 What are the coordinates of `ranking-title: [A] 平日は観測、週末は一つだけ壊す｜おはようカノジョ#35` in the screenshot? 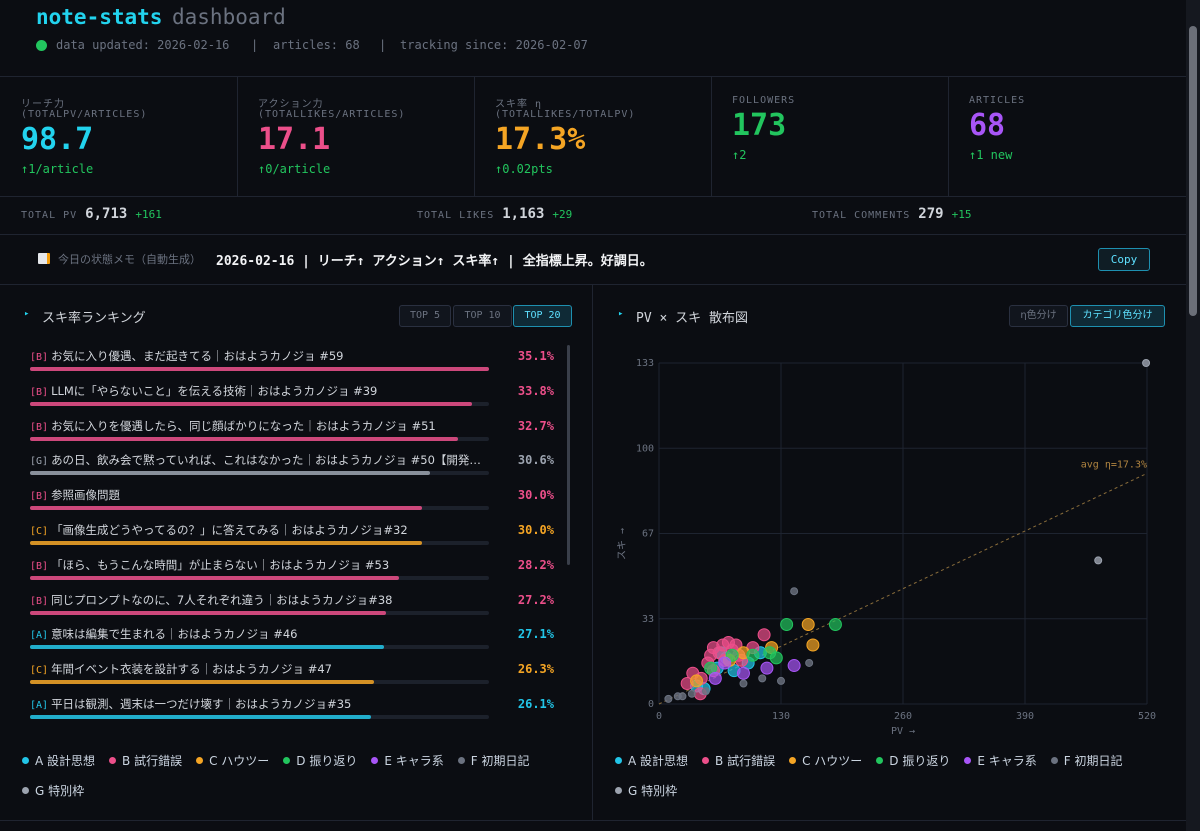 It's located at (260, 704).